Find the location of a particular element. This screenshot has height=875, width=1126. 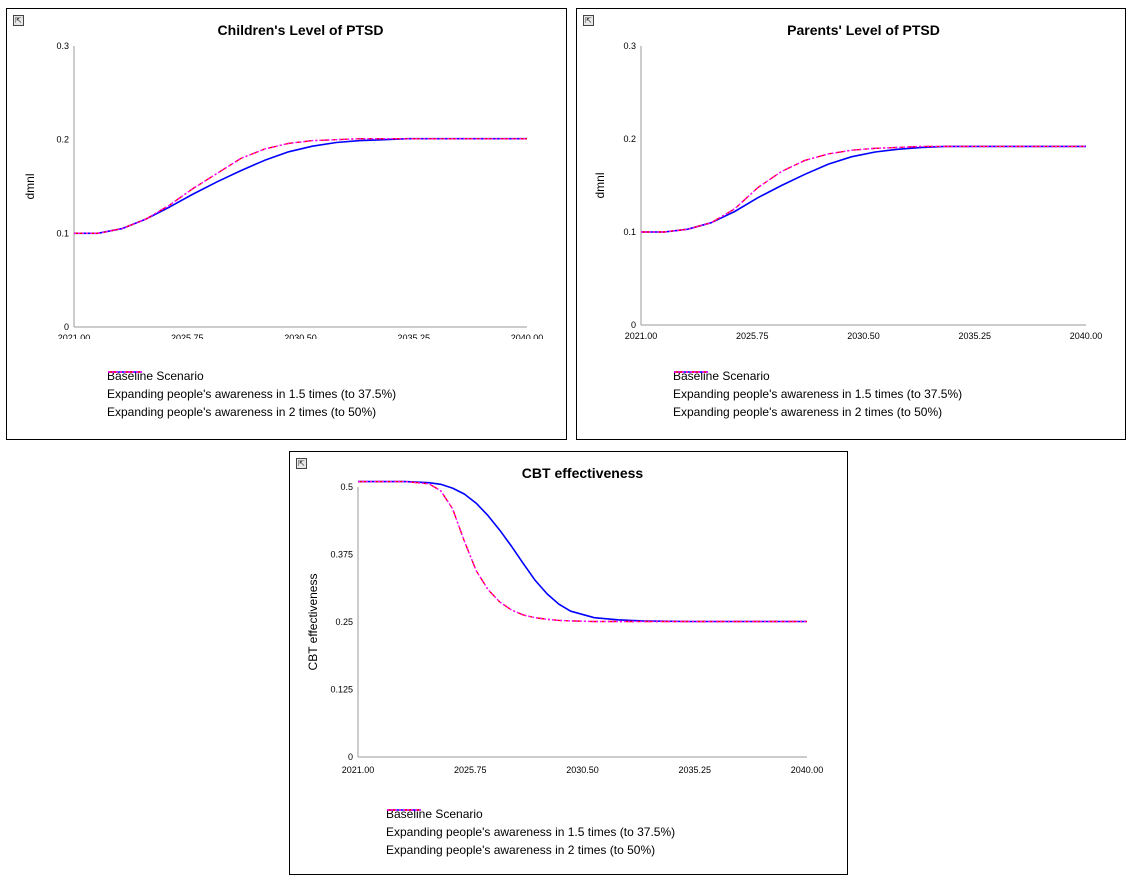

chart-title: CBT effectiveness is located at coordinates (583, 473).